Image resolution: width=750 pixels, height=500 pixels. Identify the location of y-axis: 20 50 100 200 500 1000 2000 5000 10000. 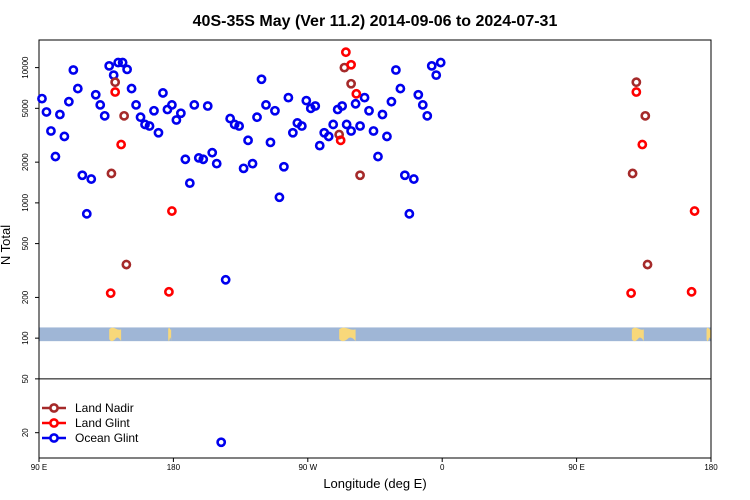
(30, 246).